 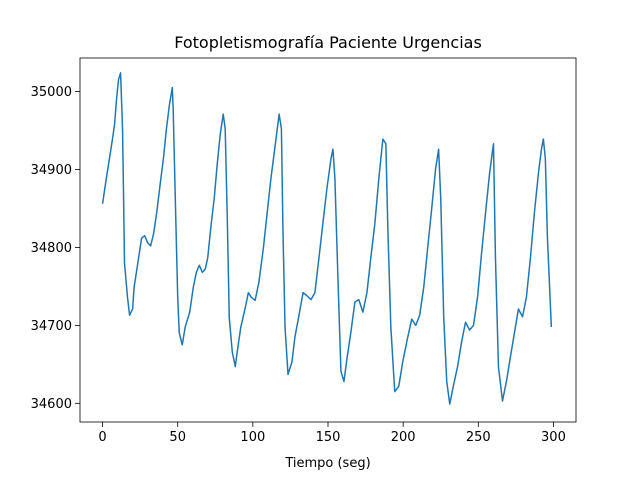 I want to click on y-tick-label: 35000, so click(x=51, y=92).